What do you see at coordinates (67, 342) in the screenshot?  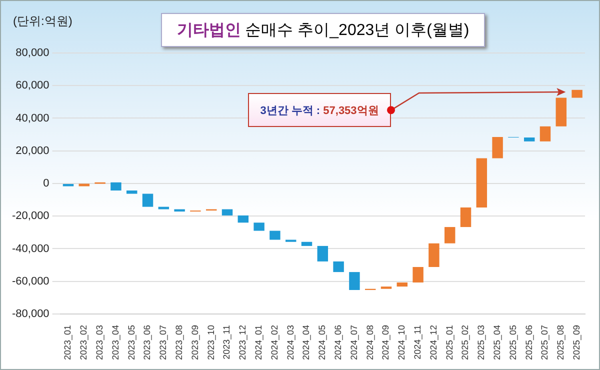 I see `x-tick-label: 2023_01` at bounding box center [67, 342].